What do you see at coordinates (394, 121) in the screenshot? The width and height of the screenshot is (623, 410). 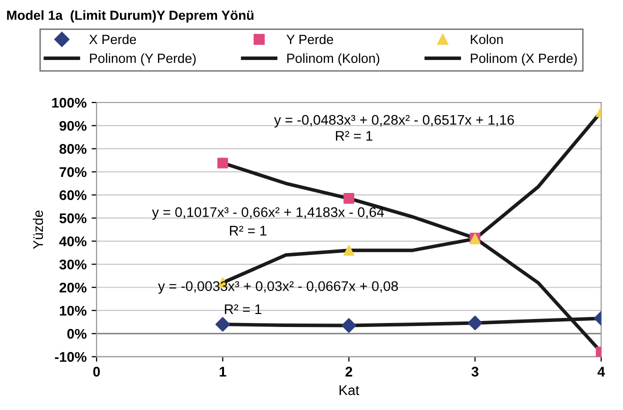 I see `annotation: y = -0,0483x³ + 0,28x² - 0,6517x + 1,16` at bounding box center [394, 121].